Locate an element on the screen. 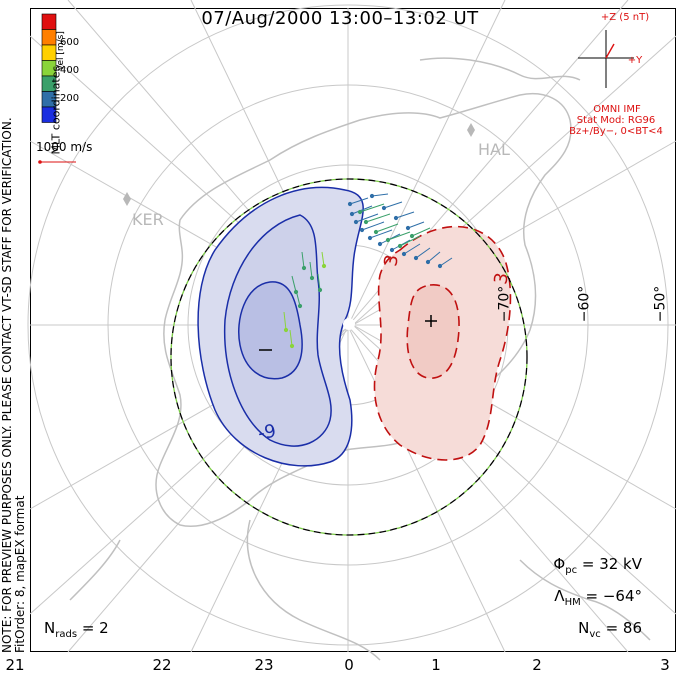 The height and width of the screenshot is (674, 680). vector-count: Nvc = 86 is located at coordinates (610, 629).